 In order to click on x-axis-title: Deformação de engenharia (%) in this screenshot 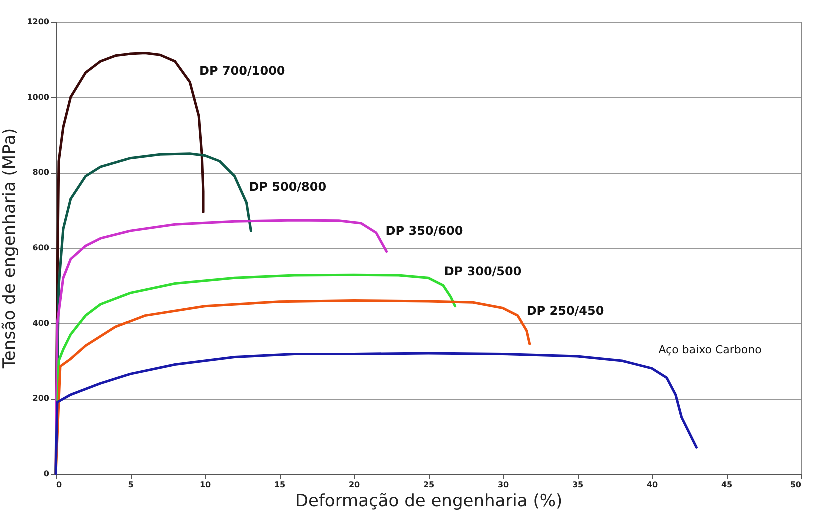, I will do `click(429, 502)`.